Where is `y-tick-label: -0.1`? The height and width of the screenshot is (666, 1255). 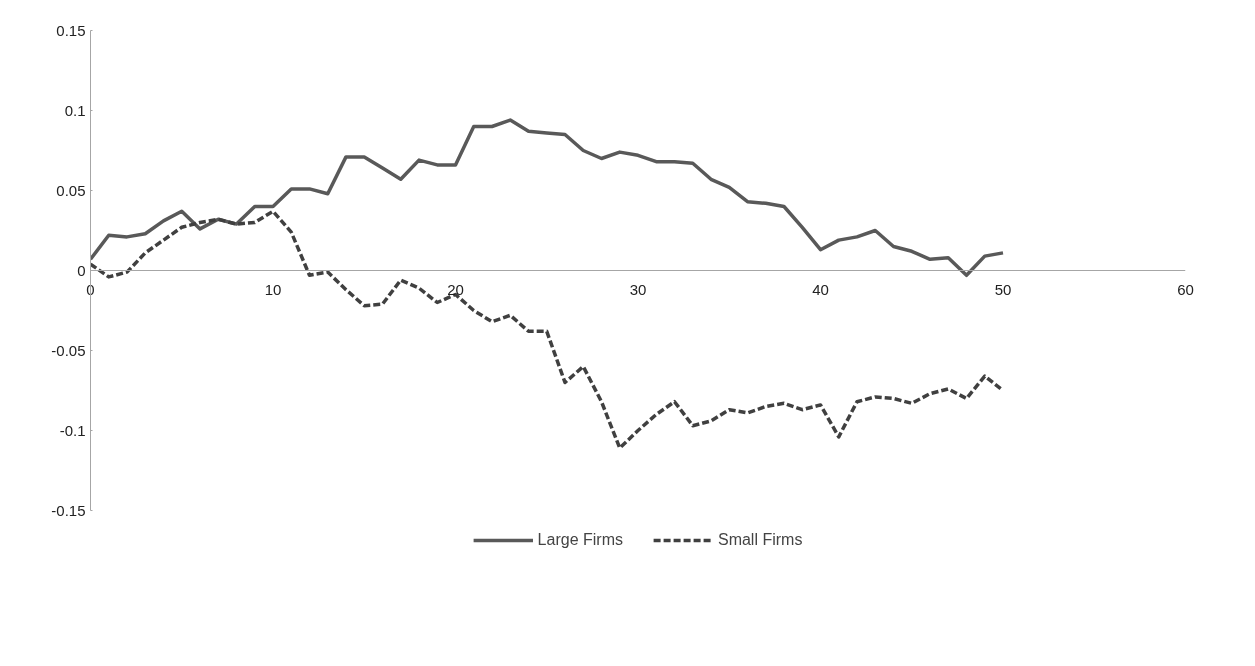 y-tick-label: -0.1 is located at coordinates (72, 430).